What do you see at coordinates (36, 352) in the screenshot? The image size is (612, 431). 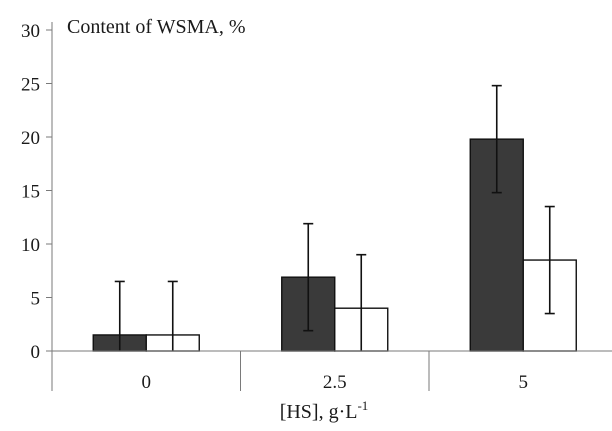 I see `y-tick-label: 0` at bounding box center [36, 352].